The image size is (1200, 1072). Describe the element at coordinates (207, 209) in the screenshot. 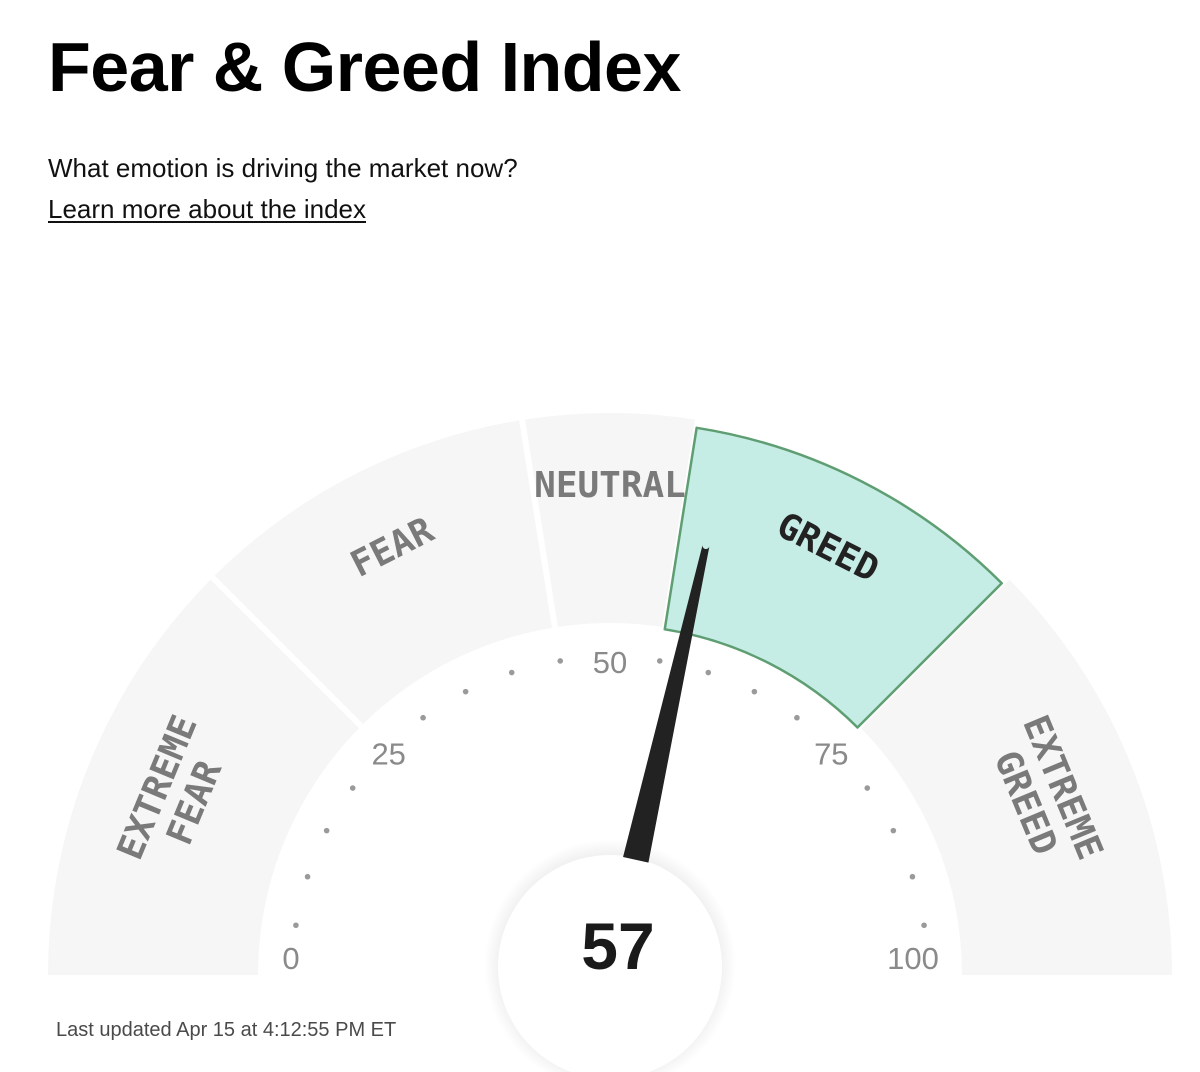

I see `learn-more-link: Learn more about the index` at that location.